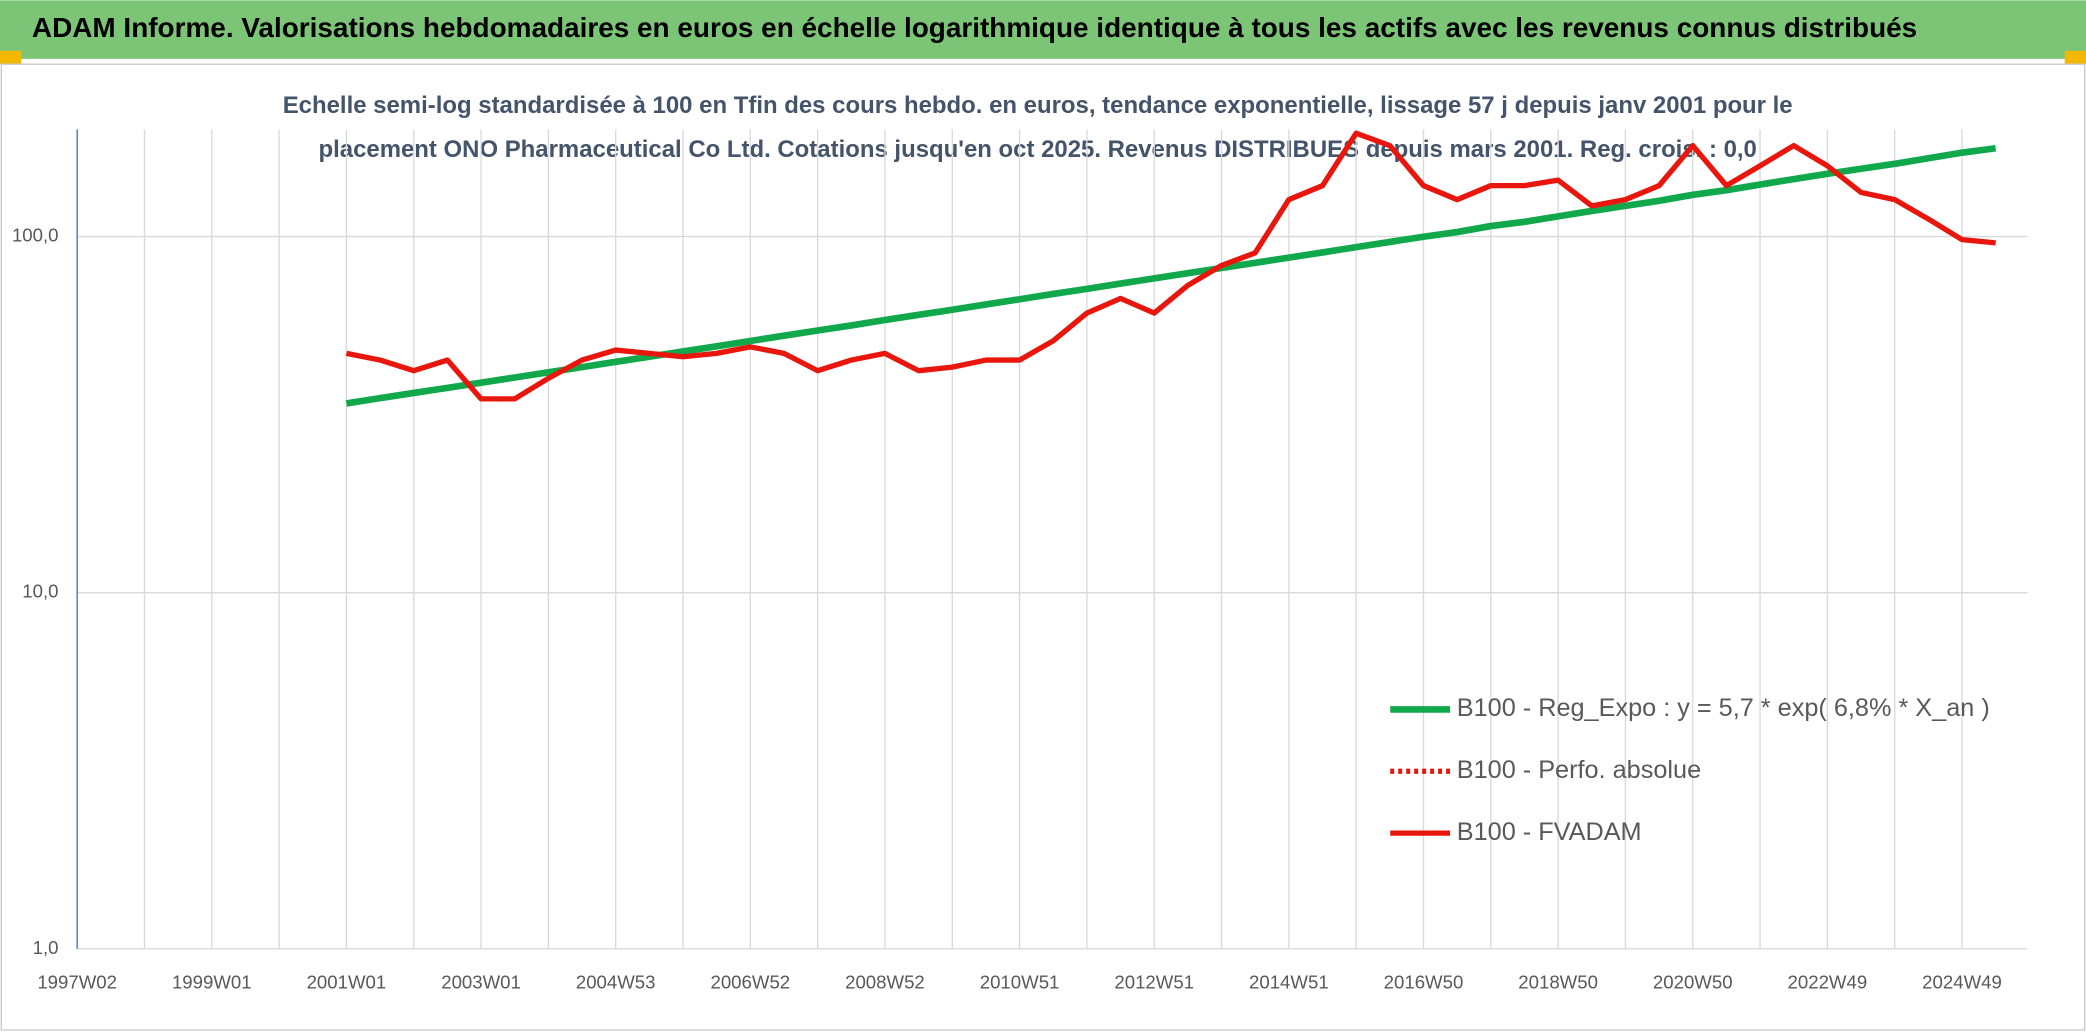 This screenshot has height=1033, width=2086. What do you see at coordinates (77, 981) in the screenshot?
I see `x-tick-label: 1997W02` at bounding box center [77, 981].